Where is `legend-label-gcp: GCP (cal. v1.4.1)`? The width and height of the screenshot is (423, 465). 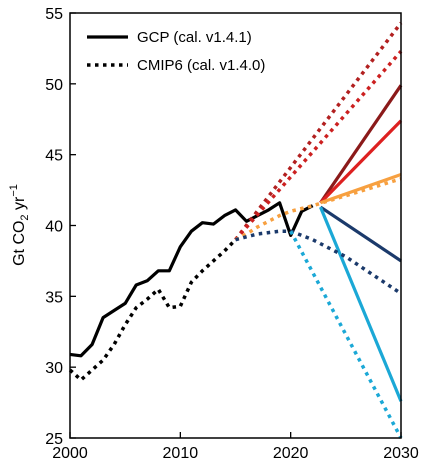 legend-label-gcp: GCP (cal. v1.4.1) is located at coordinates (194, 37).